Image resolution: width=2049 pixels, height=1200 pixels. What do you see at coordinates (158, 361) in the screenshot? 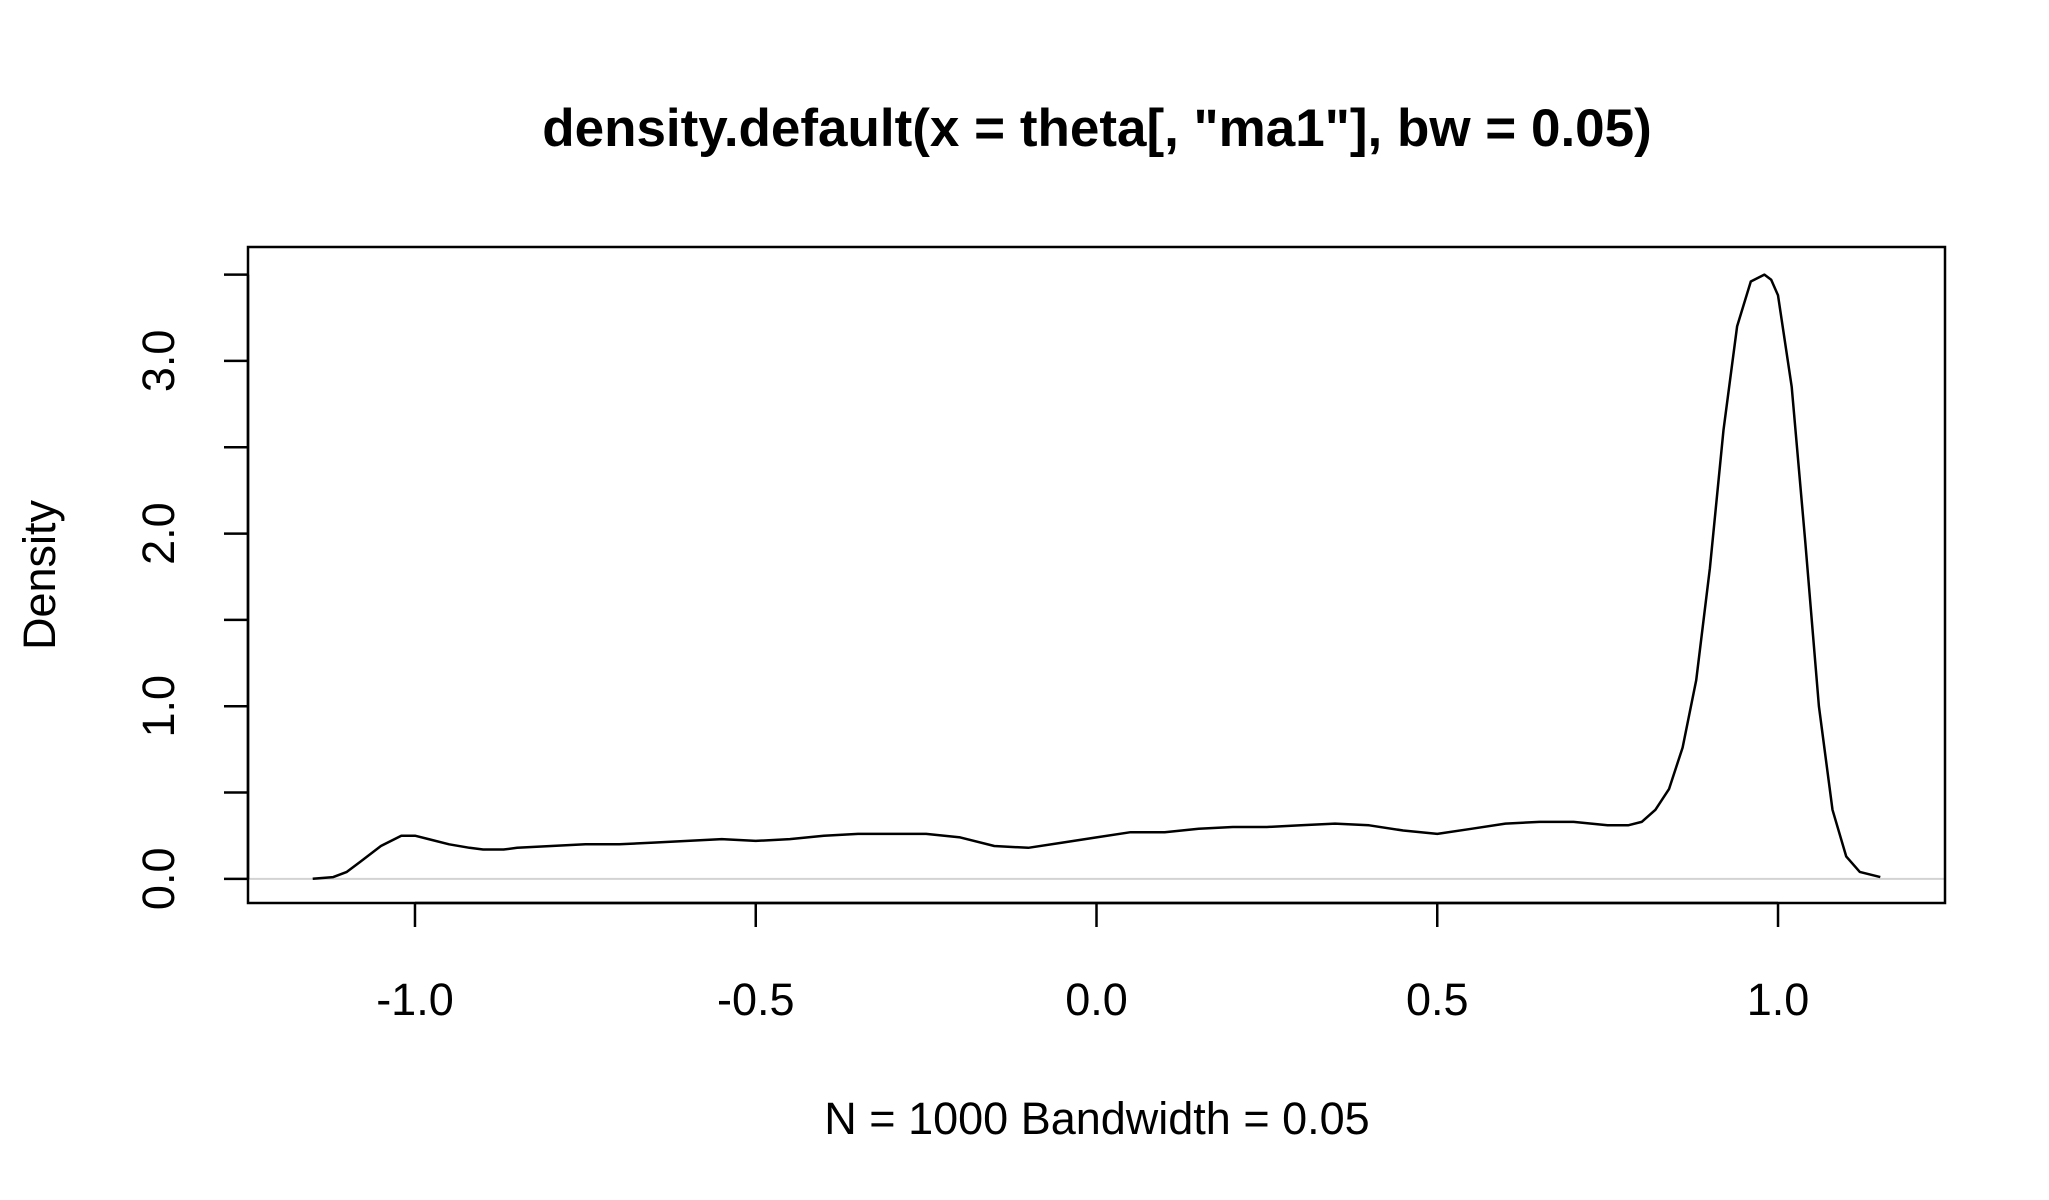
I see `y-tick-label: 3.0` at bounding box center [158, 361].